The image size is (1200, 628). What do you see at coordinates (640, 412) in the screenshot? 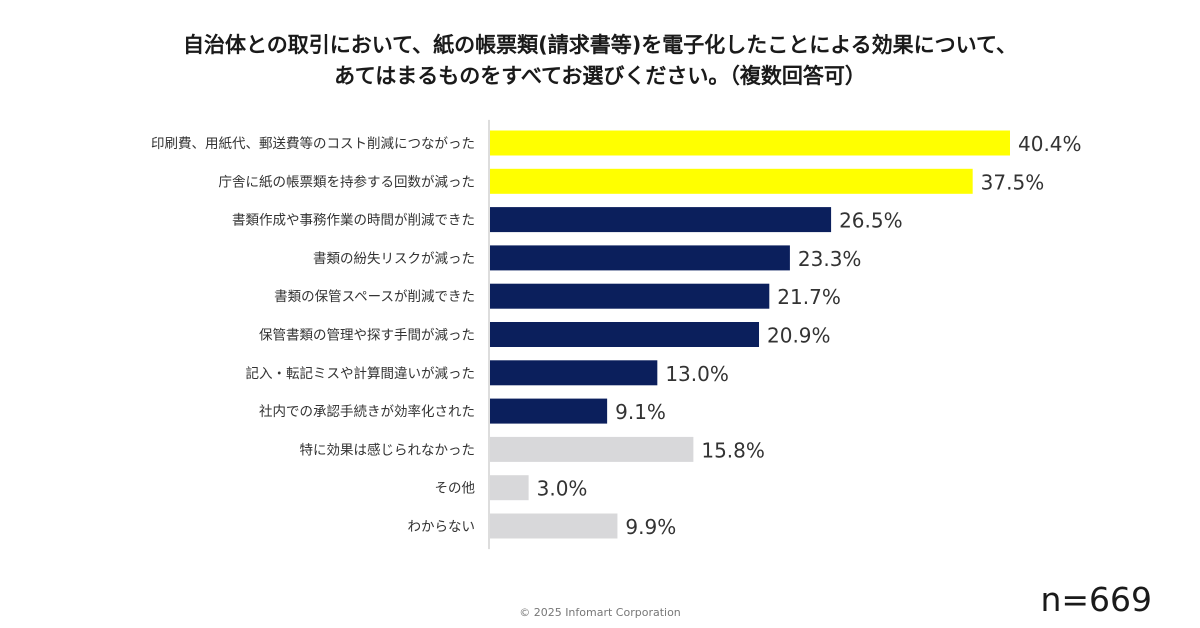
I see `value-label: 9.1%` at bounding box center [640, 412].